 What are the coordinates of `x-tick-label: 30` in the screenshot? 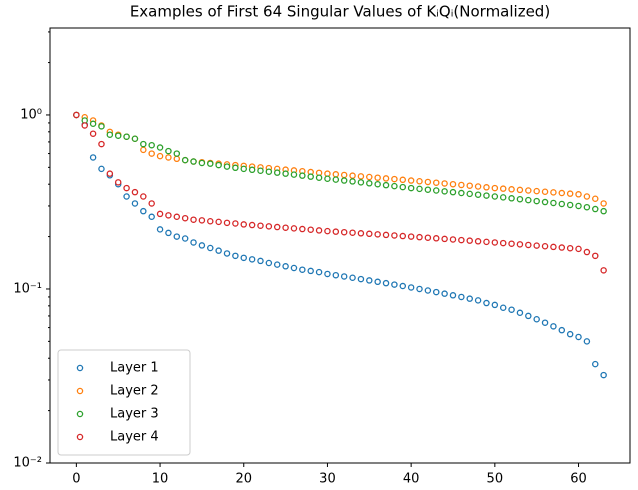 It's located at (327, 479).